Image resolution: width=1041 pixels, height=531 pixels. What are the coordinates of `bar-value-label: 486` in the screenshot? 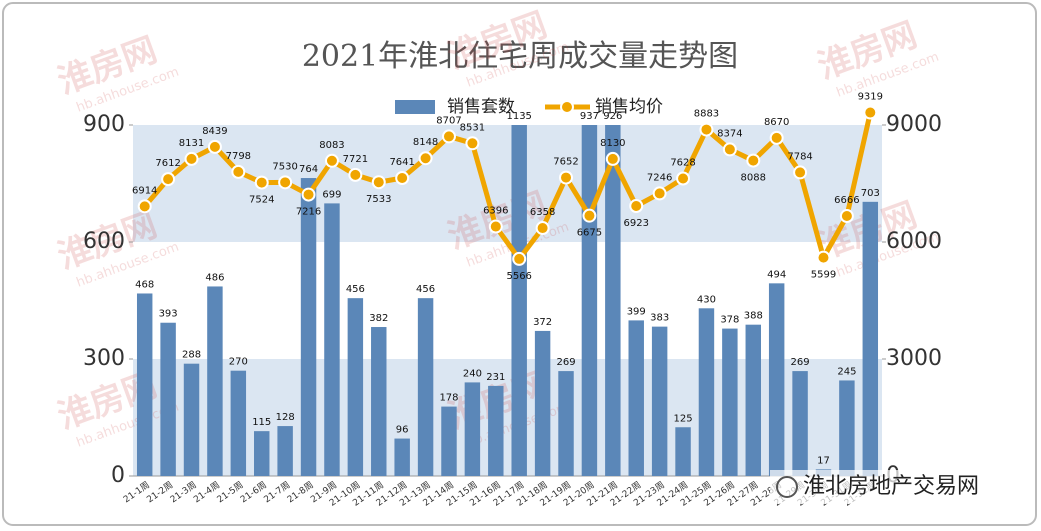 It's located at (214, 277).